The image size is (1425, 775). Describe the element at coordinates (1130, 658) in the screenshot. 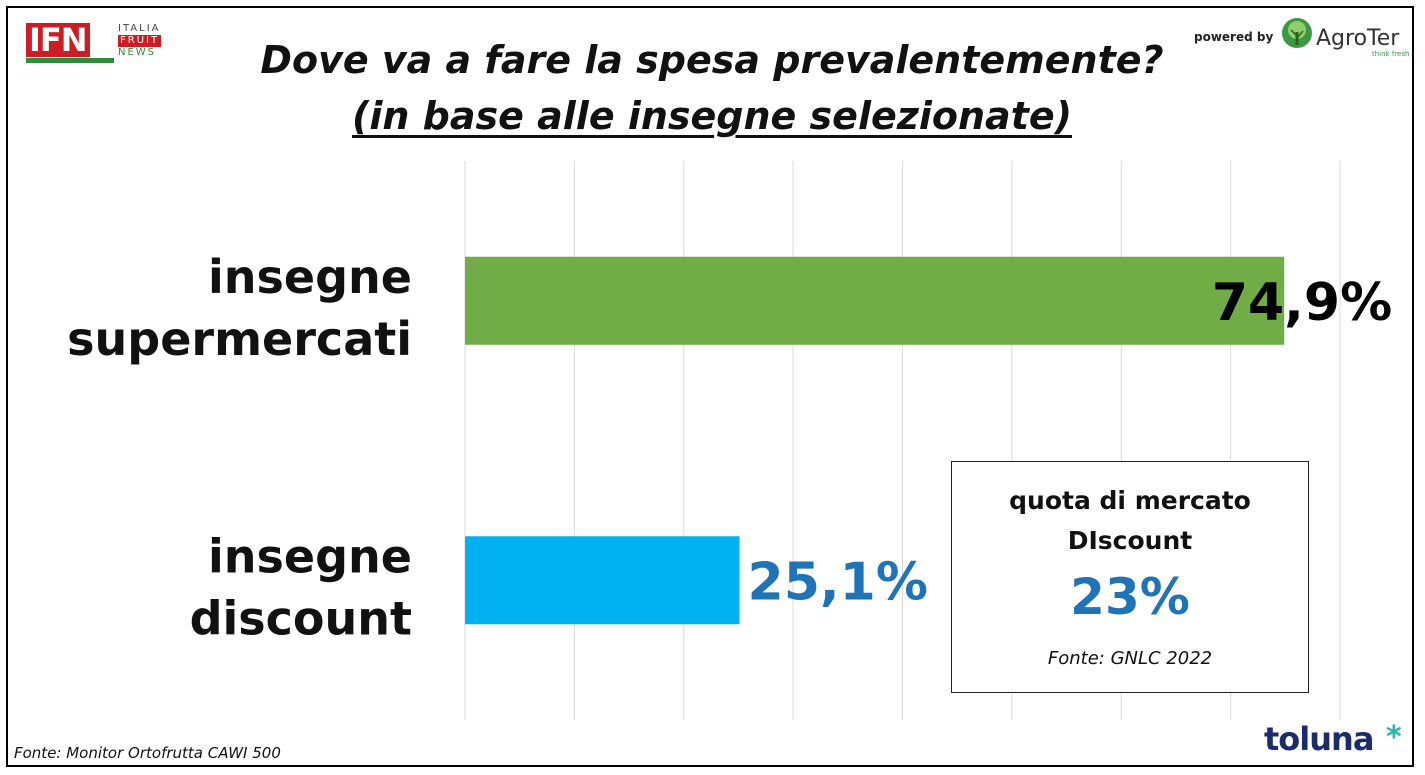

I see `inset-source: Fonte: GNLC 2022` at that location.